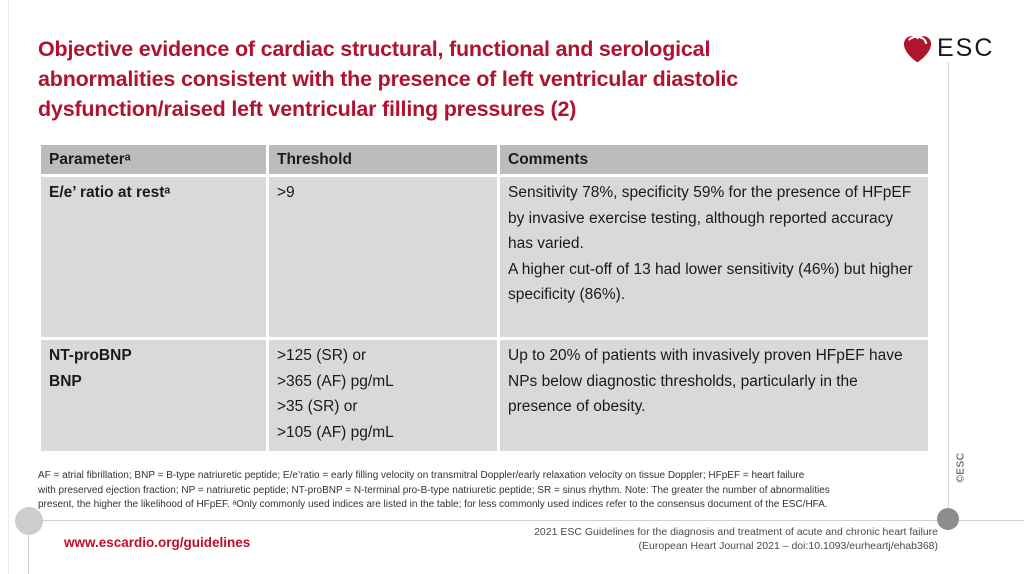  Describe the element at coordinates (714, 159) in the screenshot. I see `column-header-comments: Comments` at that location.